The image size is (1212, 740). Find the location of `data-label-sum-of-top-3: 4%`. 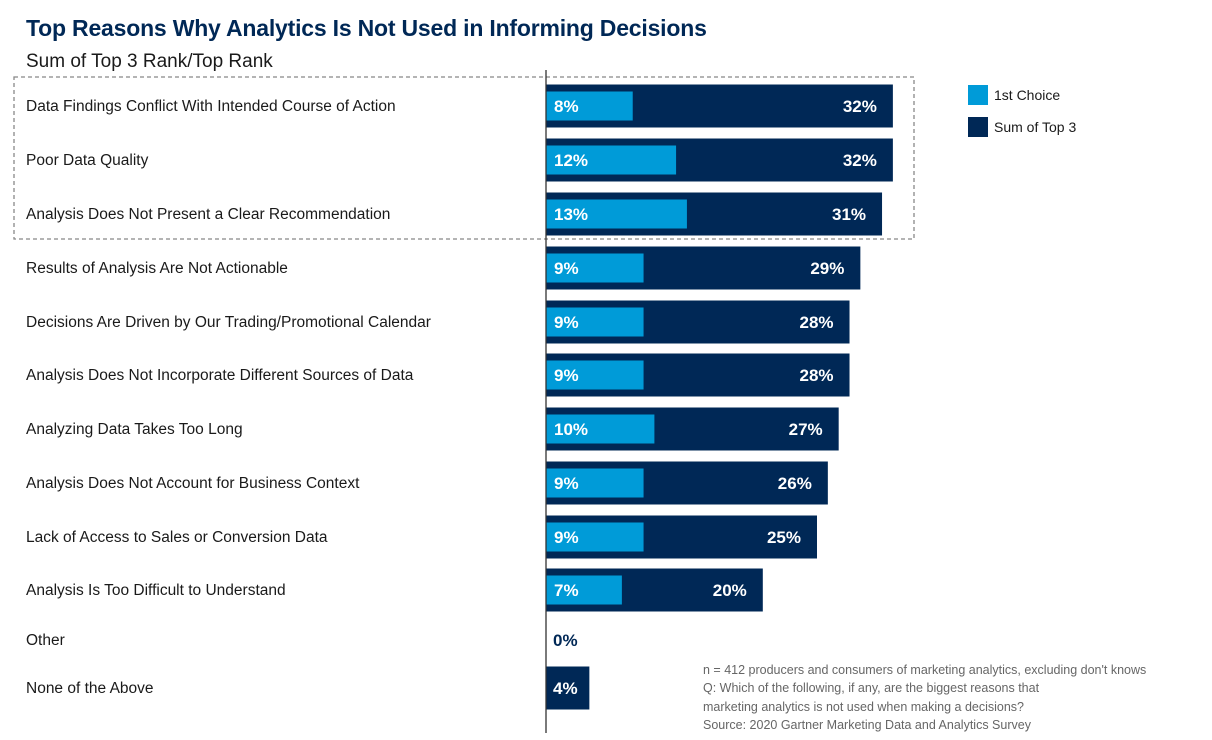

data-label-sum-of-top-3: 4% is located at coordinates (565, 688).